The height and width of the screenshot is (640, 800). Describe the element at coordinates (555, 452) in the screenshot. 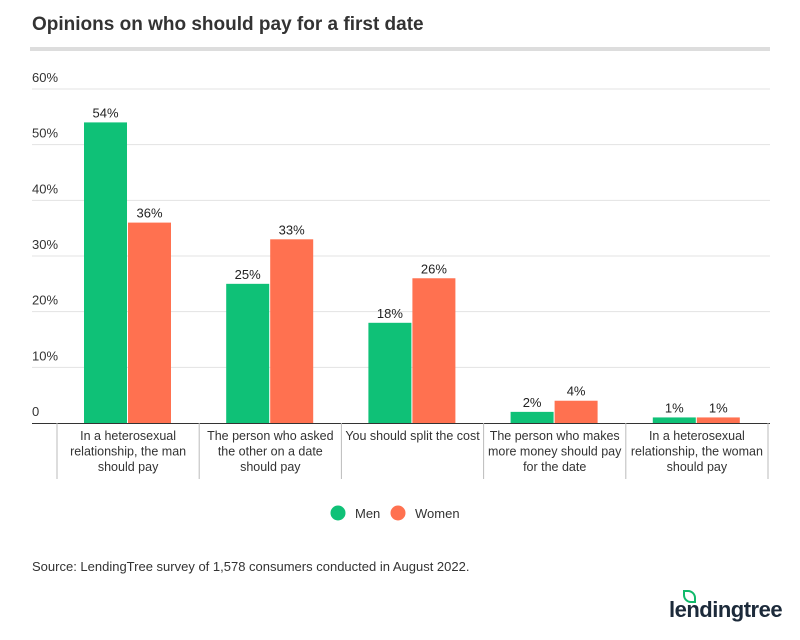

I see `x-tick-label: more money should pay` at that location.